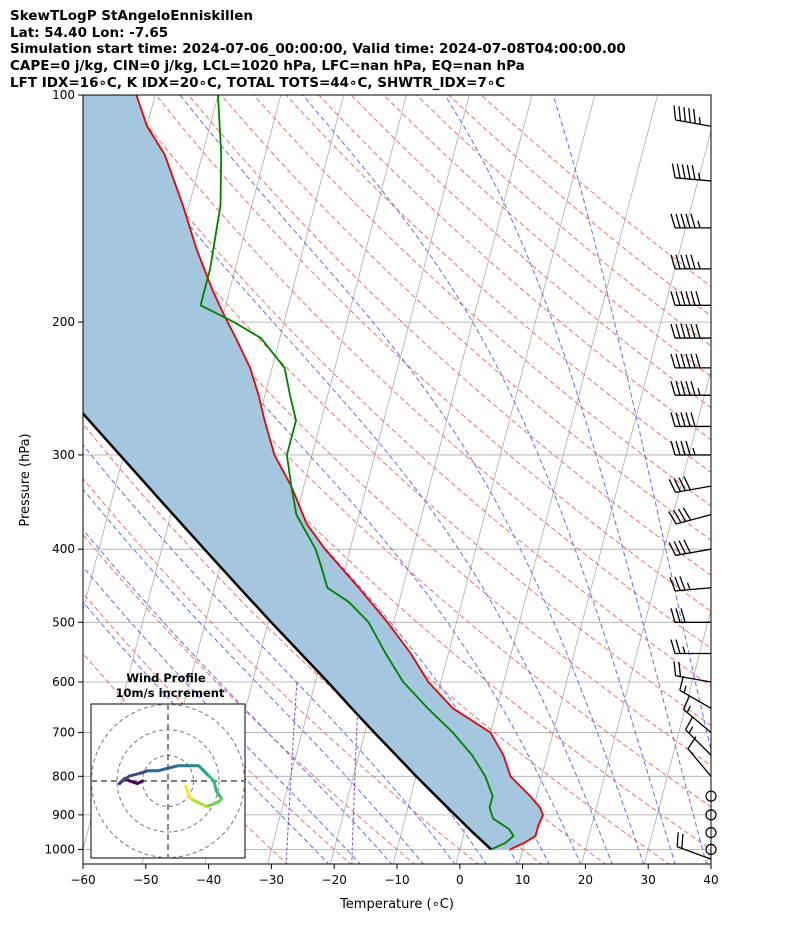 This screenshot has height=937, width=794. What do you see at coordinates (63, 622) in the screenshot?
I see `y-tick-label: 500` at bounding box center [63, 622].